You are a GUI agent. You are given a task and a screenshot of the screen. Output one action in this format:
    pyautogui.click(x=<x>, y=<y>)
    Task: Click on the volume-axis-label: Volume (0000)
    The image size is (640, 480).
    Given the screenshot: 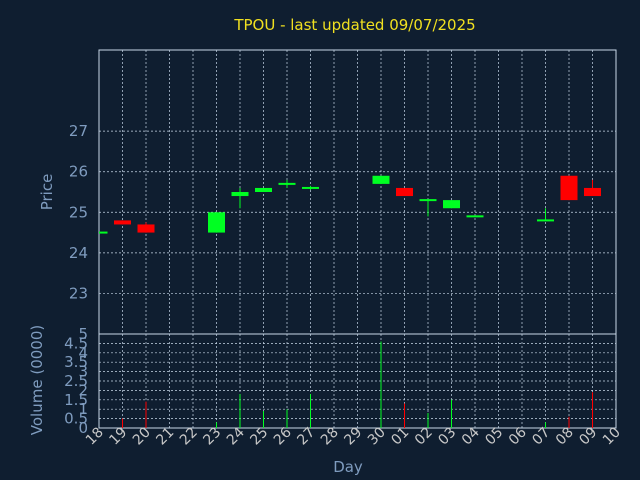 What is the action you would take?
    pyautogui.click(x=37, y=380)
    